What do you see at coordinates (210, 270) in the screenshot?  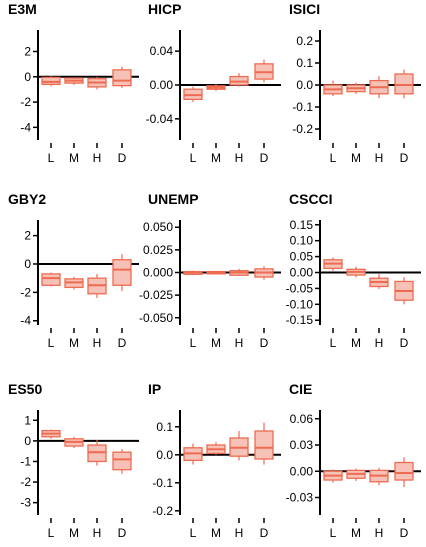 I see `panel-unemp: UNEMP 0.050 0.025 0.000 -0.025 -0.050 L M H D` at bounding box center [210, 270].